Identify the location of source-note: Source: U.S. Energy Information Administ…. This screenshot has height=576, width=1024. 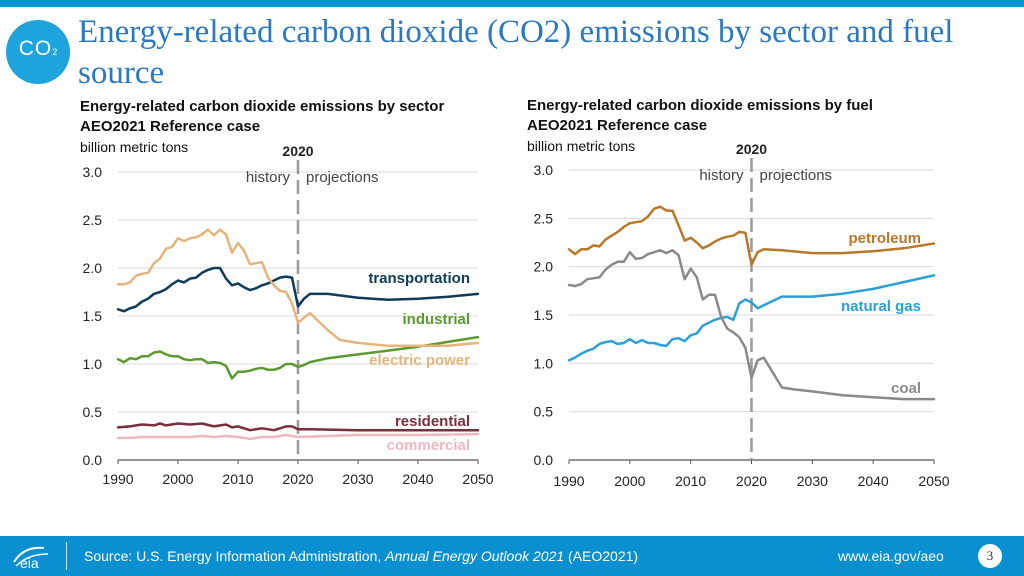
(361, 556).